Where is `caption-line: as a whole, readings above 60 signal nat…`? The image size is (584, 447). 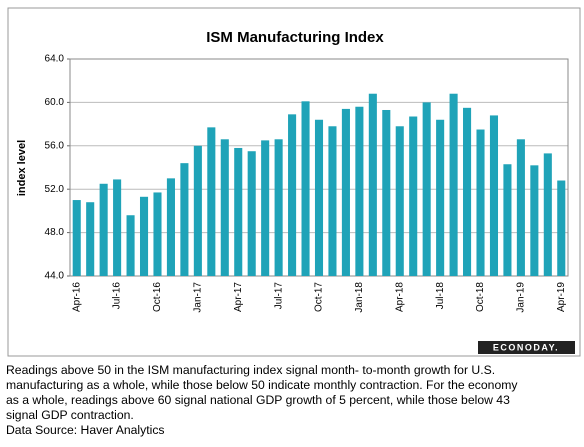
caption-line: as a whole, readings above 60 signal nat… is located at coordinates (258, 400).